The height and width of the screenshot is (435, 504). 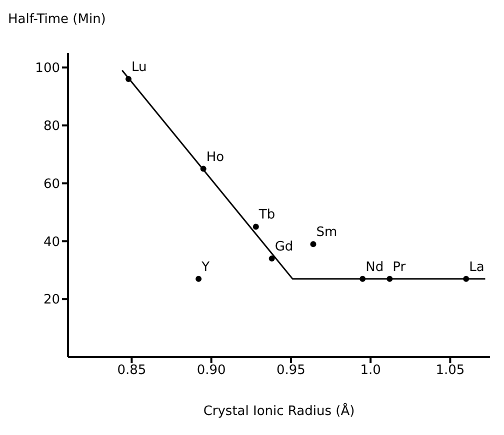 I want to click on annotation: Sm, so click(x=327, y=232).